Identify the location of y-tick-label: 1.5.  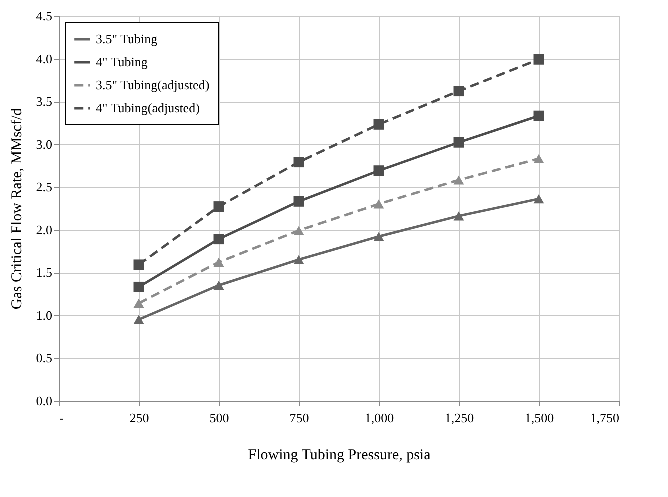
(44, 272).